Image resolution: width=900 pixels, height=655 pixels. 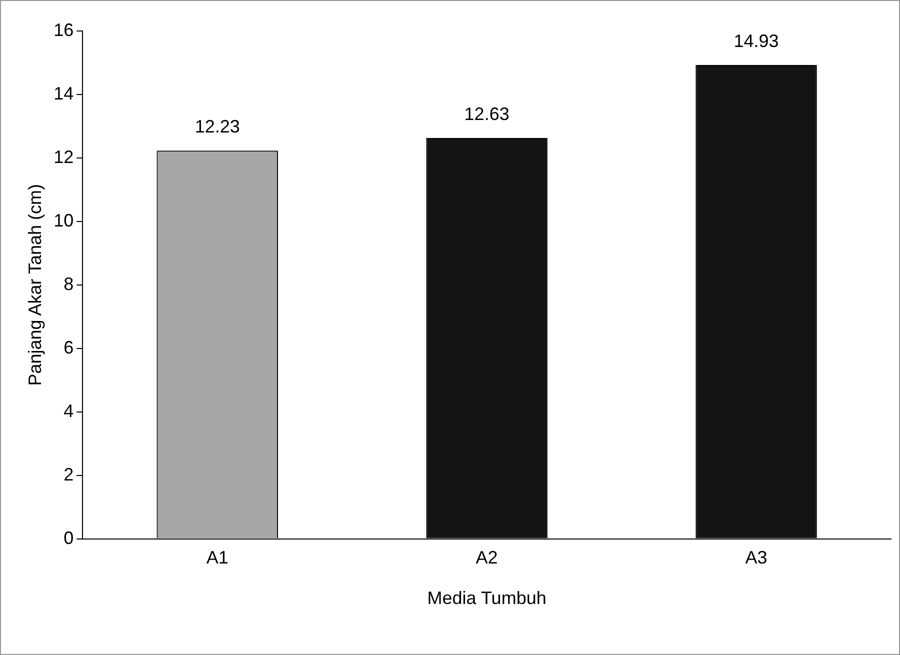 What do you see at coordinates (486, 598) in the screenshot?
I see `x-axis-title: Media Tumbuh` at bounding box center [486, 598].